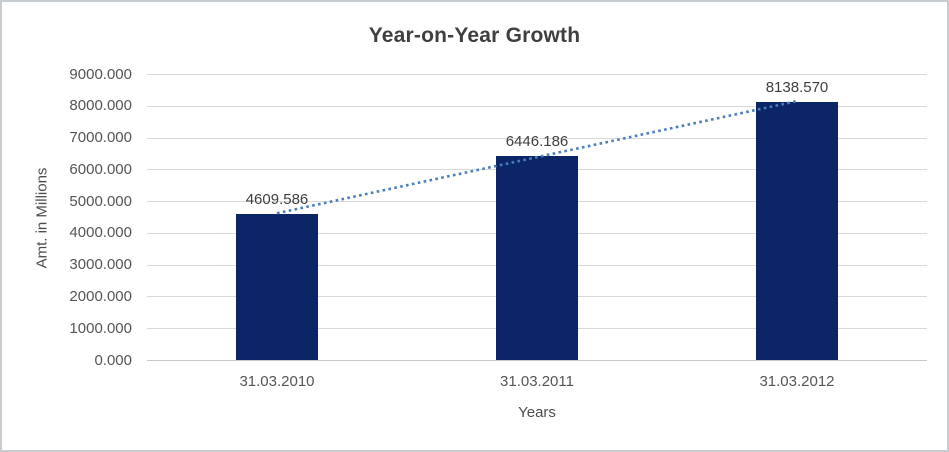 The height and width of the screenshot is (452, 949). I want to click on y-tick-label: 1000.000, so click(100, 328).